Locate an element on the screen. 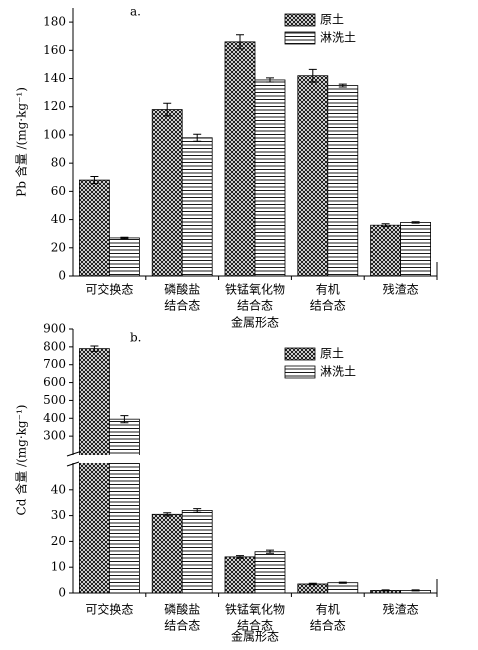  y-tick-label: 900 is located at coordinates (54, 329).